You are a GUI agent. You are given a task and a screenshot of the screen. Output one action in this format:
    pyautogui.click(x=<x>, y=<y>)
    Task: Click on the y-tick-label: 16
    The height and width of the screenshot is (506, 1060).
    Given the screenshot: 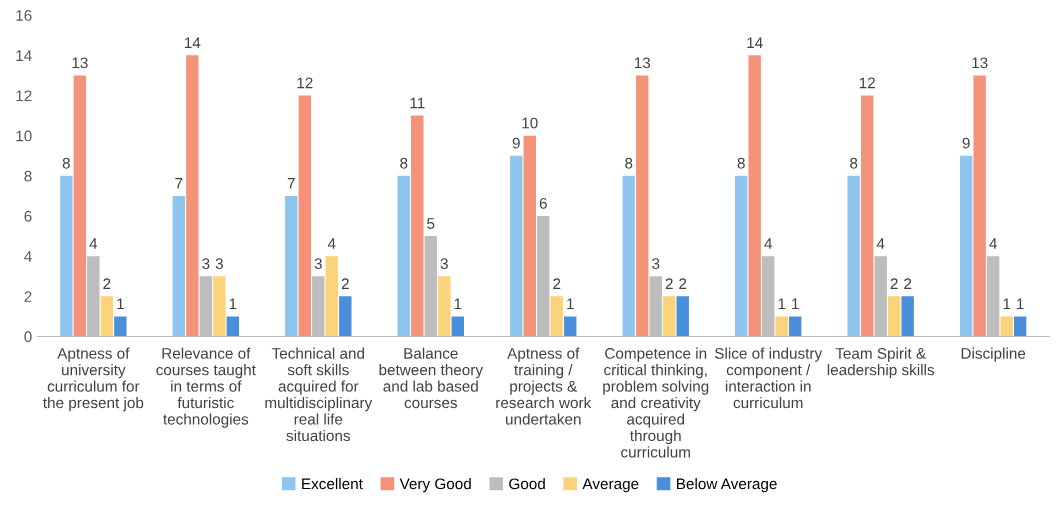 What is the action you would take?
    pyautogui.click(x=24, y=15)
    